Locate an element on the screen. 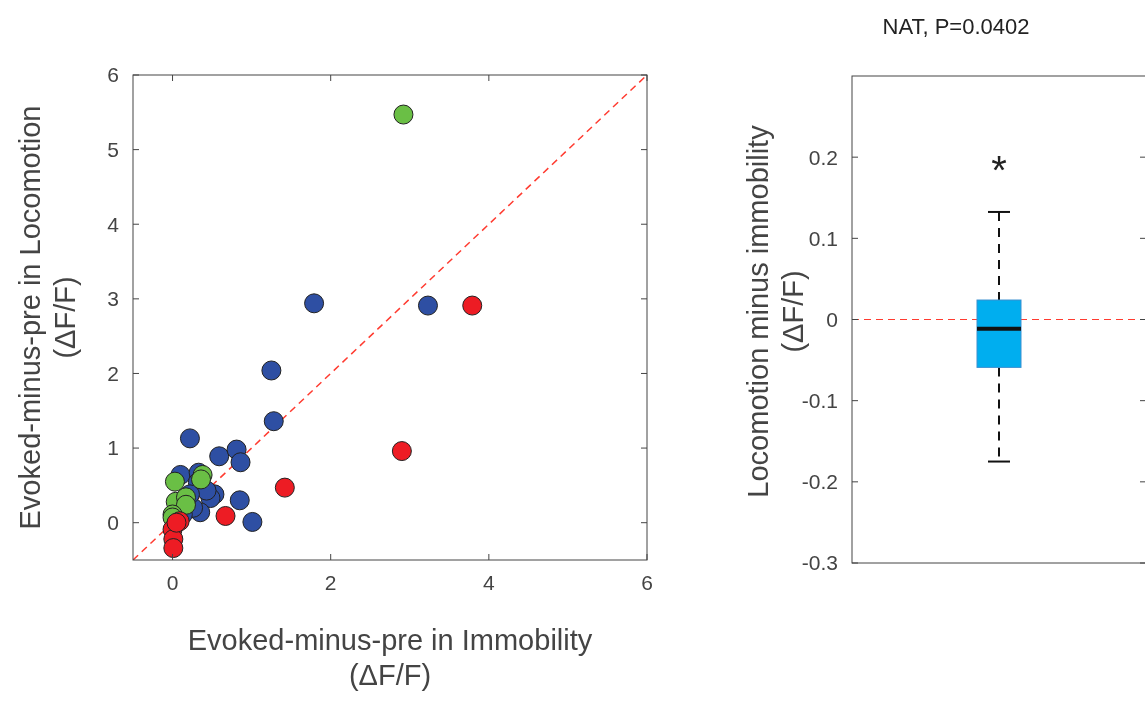  y-tick-label: 0.1 is located at coordinates (823, 238).